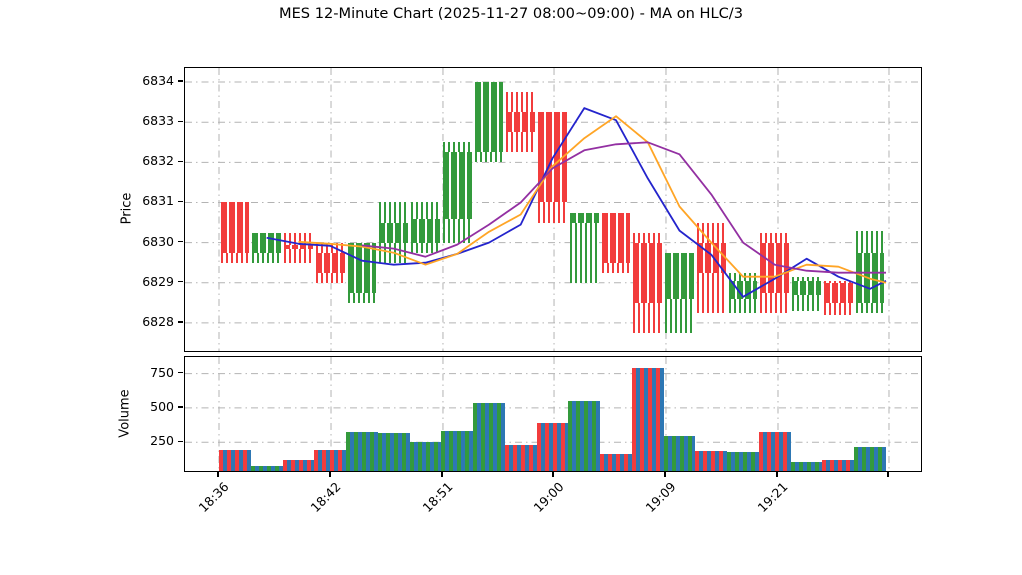  I want to click on volume-panel, so click(553, 414).